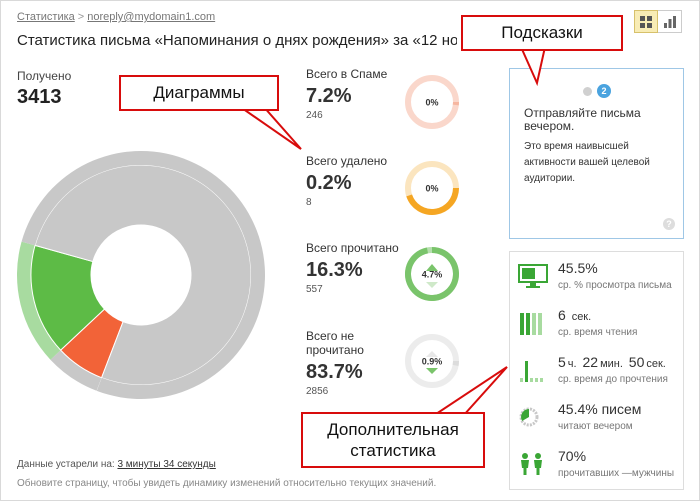 This screenshot has width=700, height=501. What do you see at coordinates (317, 391) in the screenshot?
I see `stat-count: 2856` at bounding box center [317, 391].